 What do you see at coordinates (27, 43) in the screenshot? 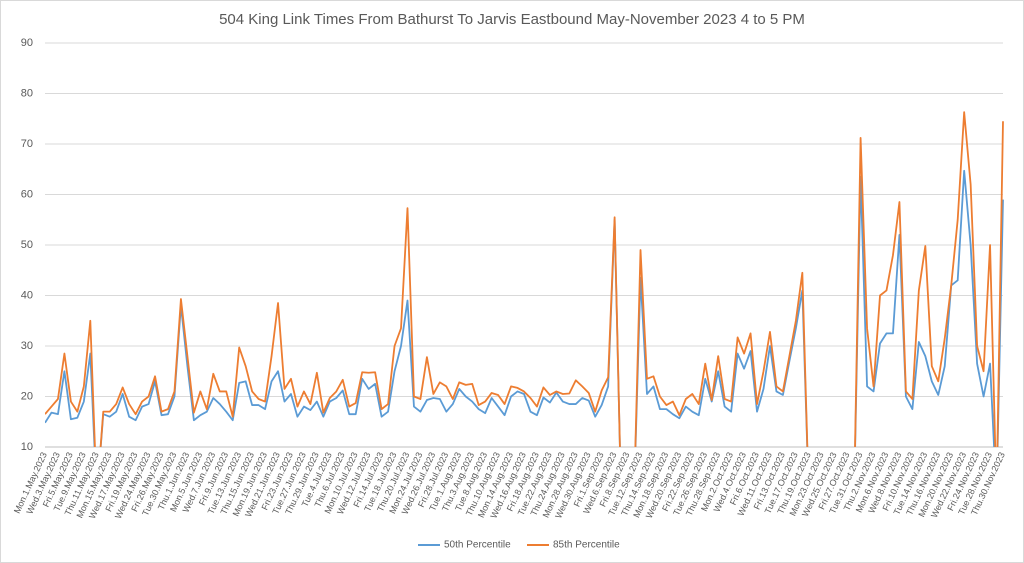
I see `y-tick-label: 90` at bounding box center [27, 43].